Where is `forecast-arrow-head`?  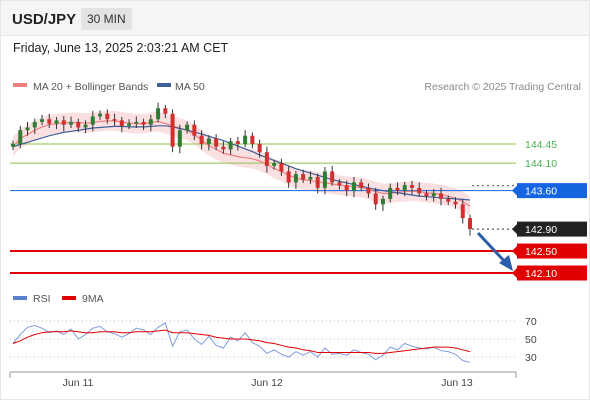
forecast-arrow-head is located at coordinates (506, 263).